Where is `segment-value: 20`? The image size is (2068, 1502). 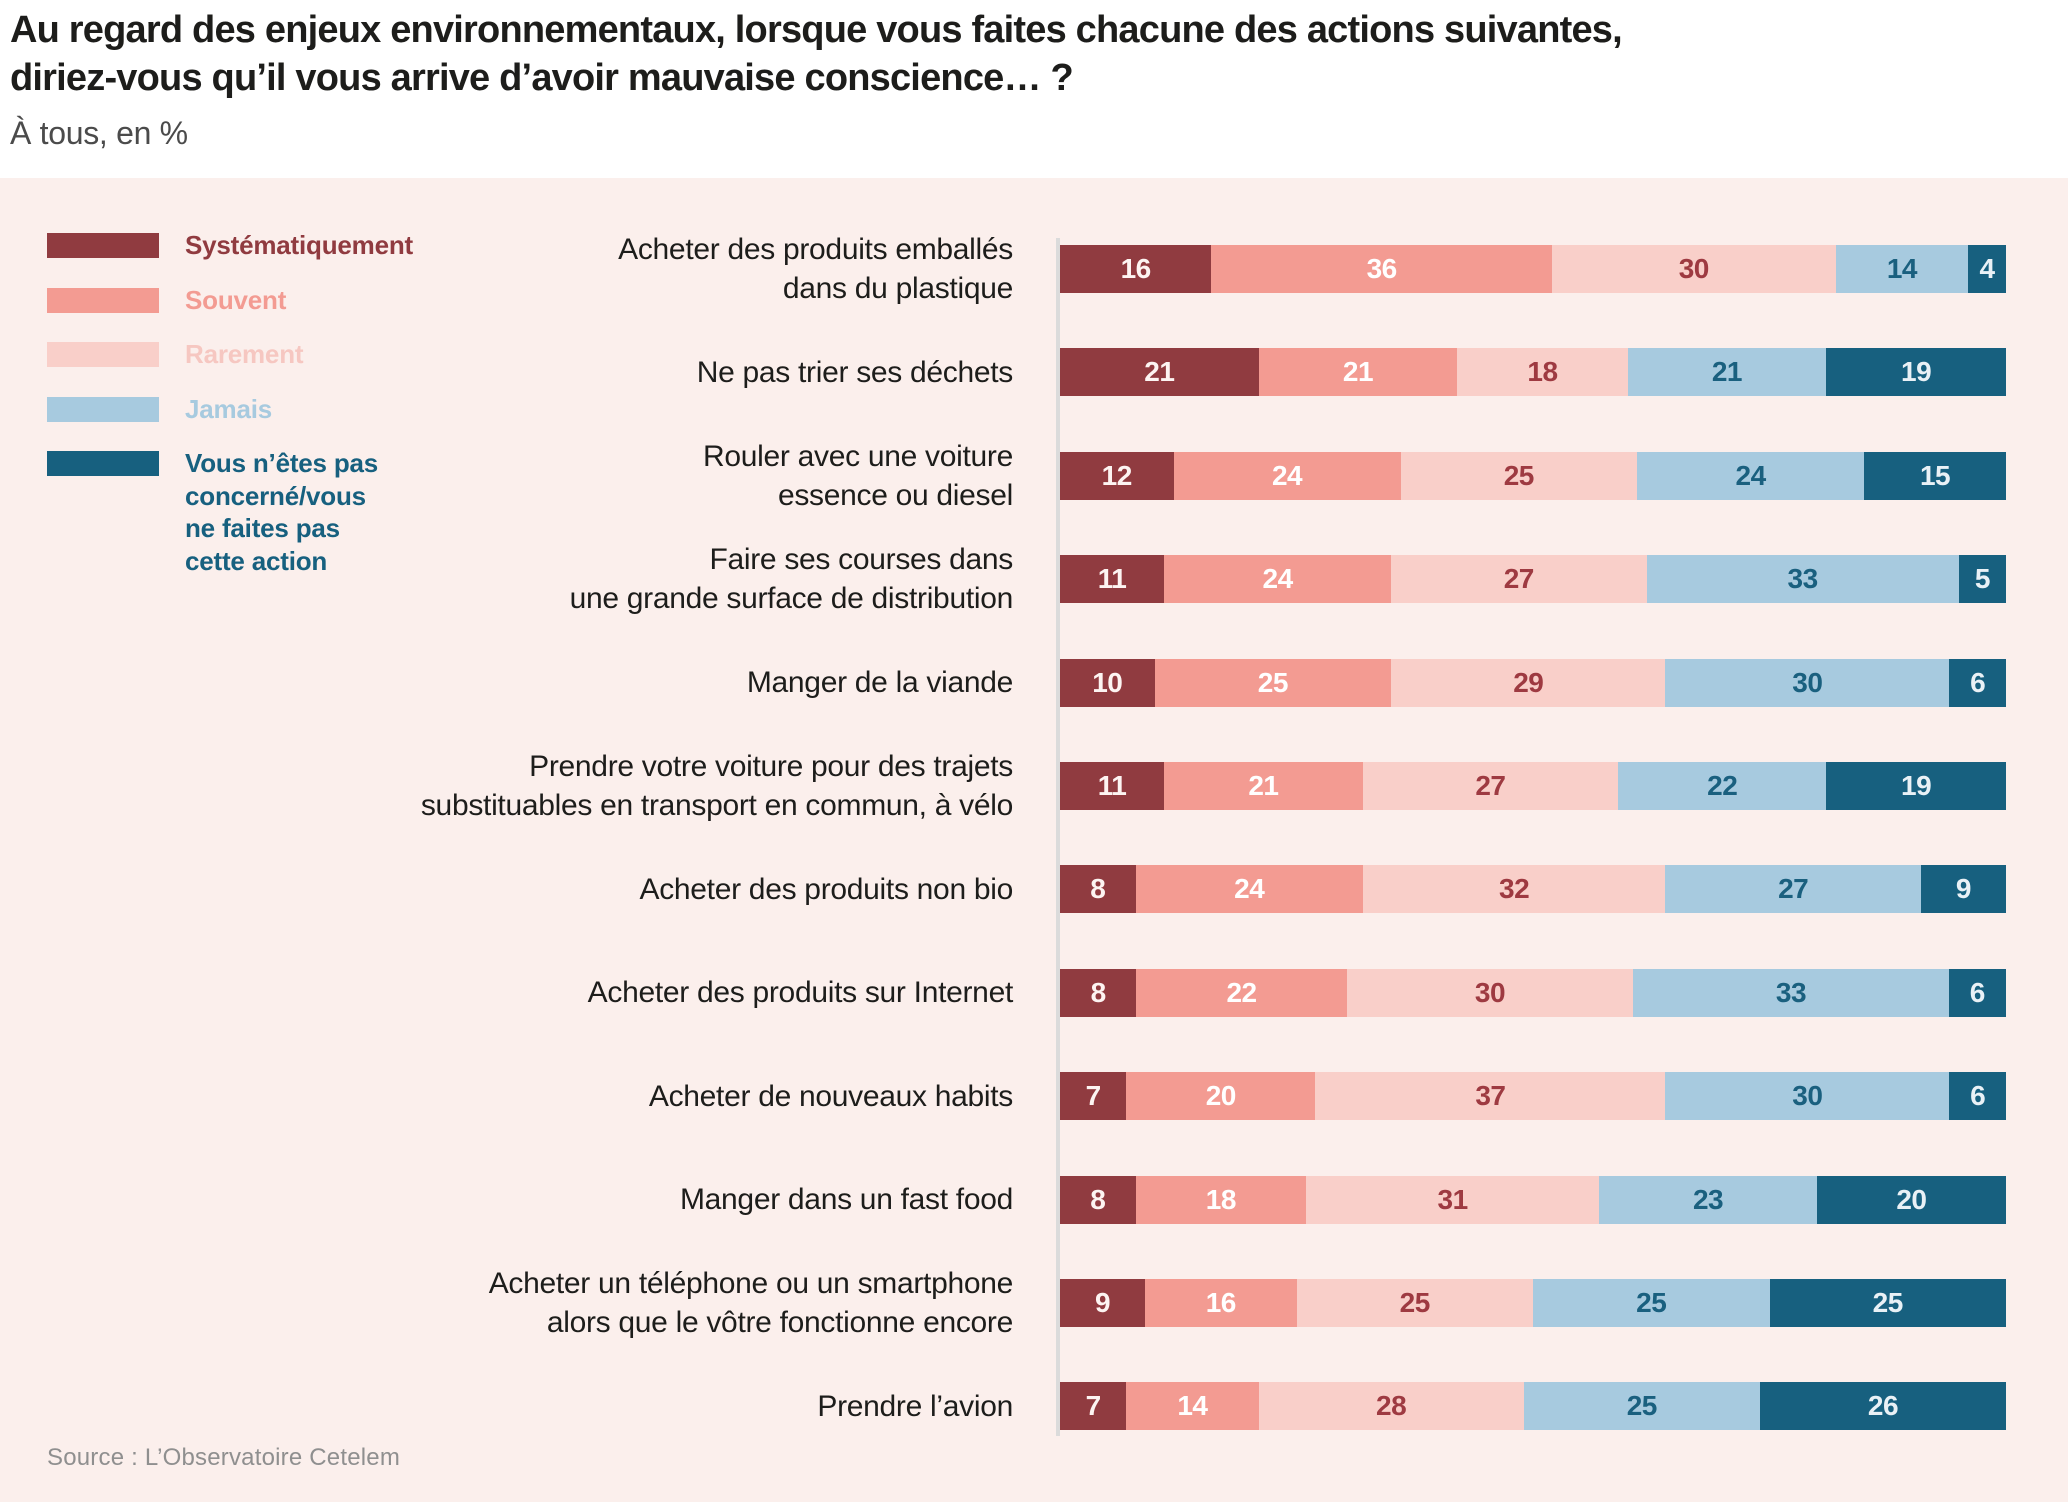 segment-value: 20 is located at coordinates (1911, 1199).